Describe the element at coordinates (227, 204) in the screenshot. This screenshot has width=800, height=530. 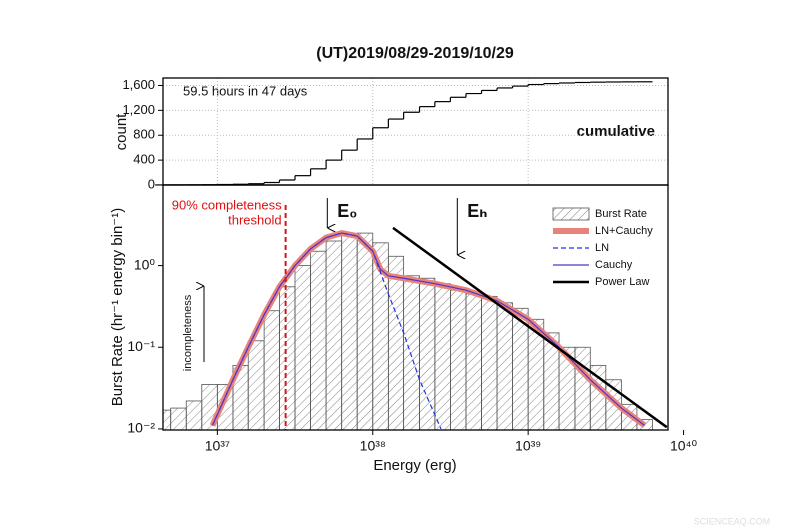
I see `threshold-label: 90% completeness` at that location.